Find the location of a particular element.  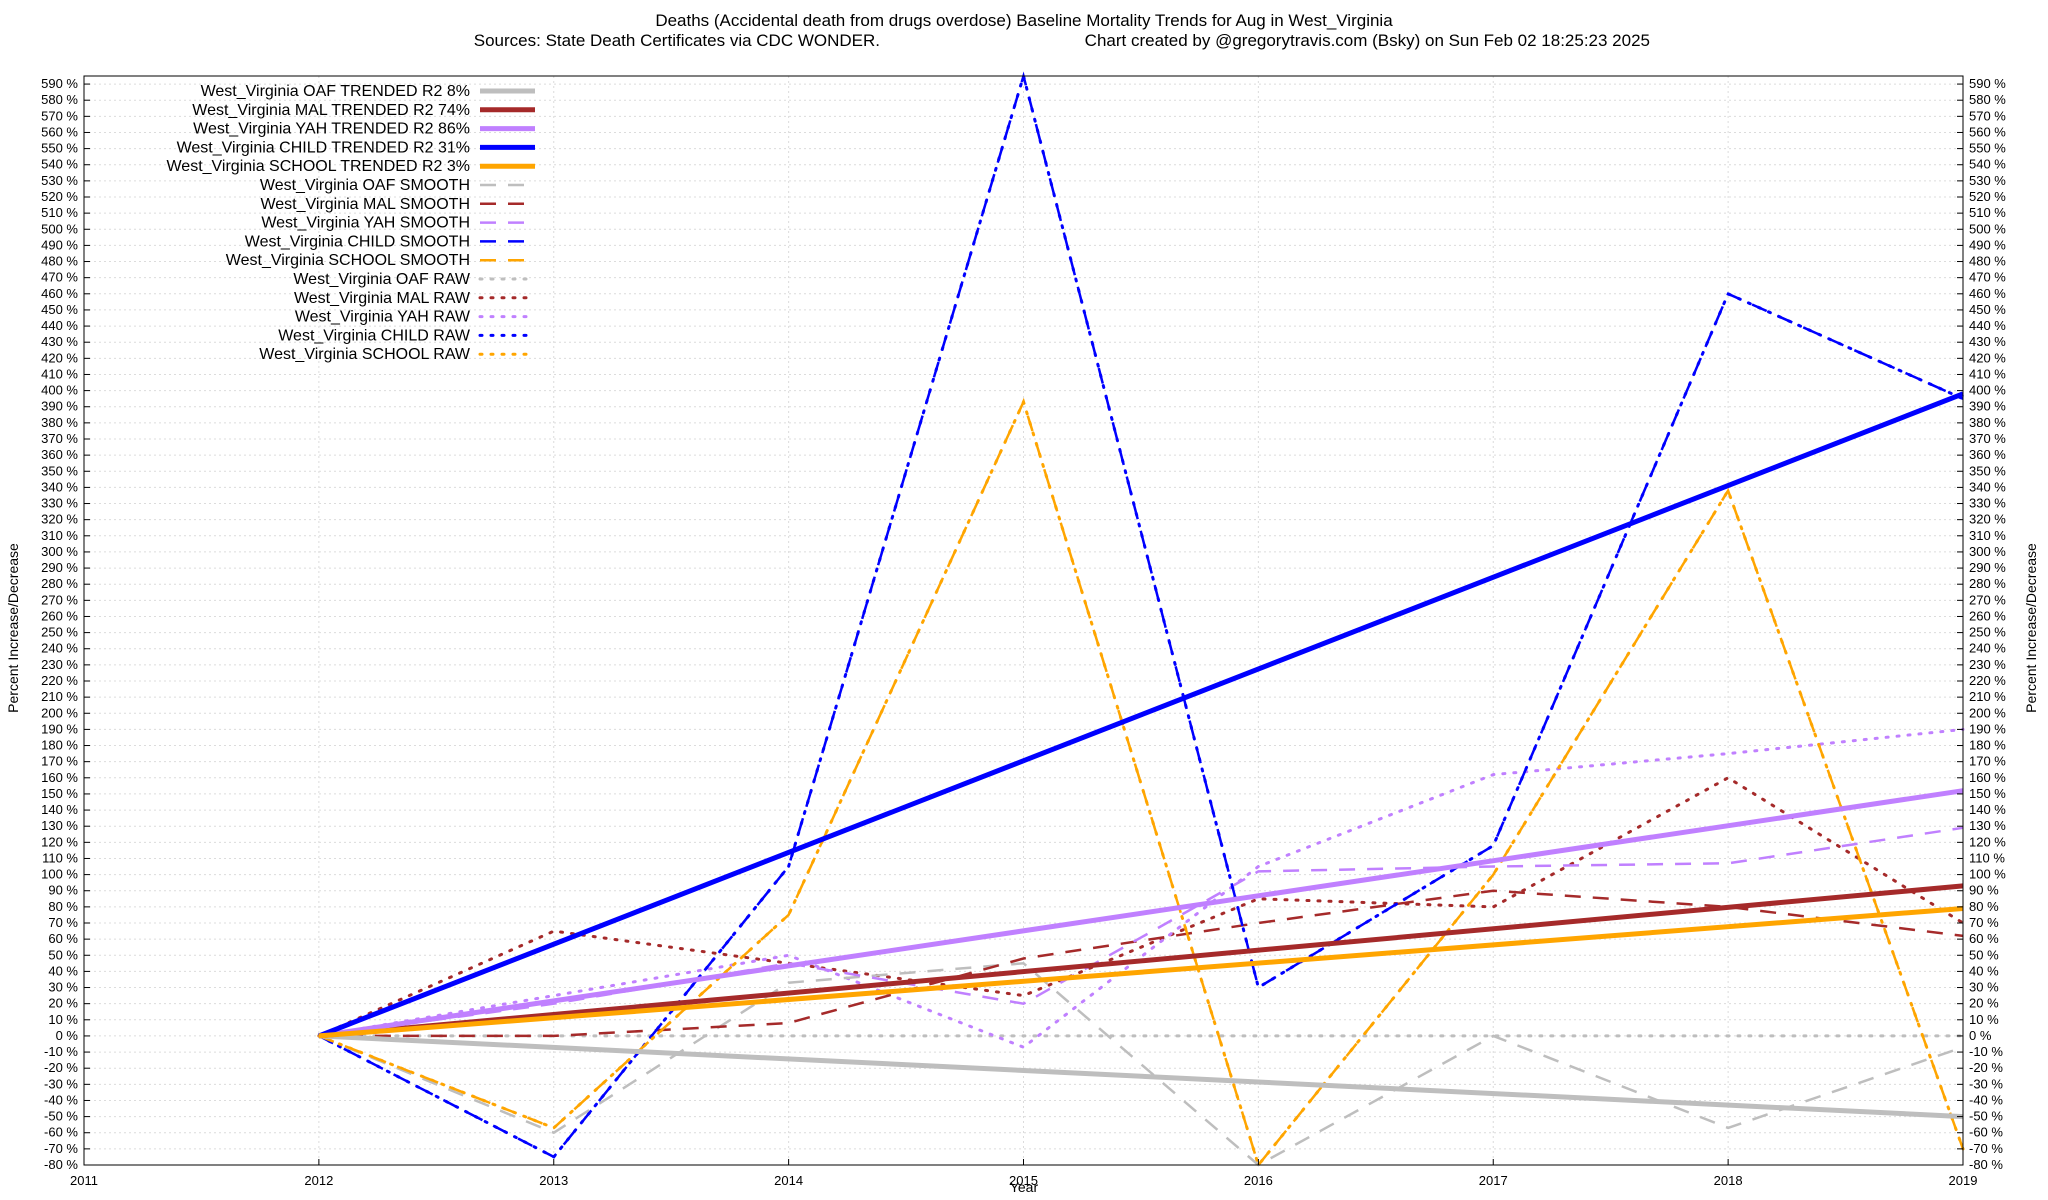

y-tick-label-right: 420 % is located at coordinates (1987, 357).